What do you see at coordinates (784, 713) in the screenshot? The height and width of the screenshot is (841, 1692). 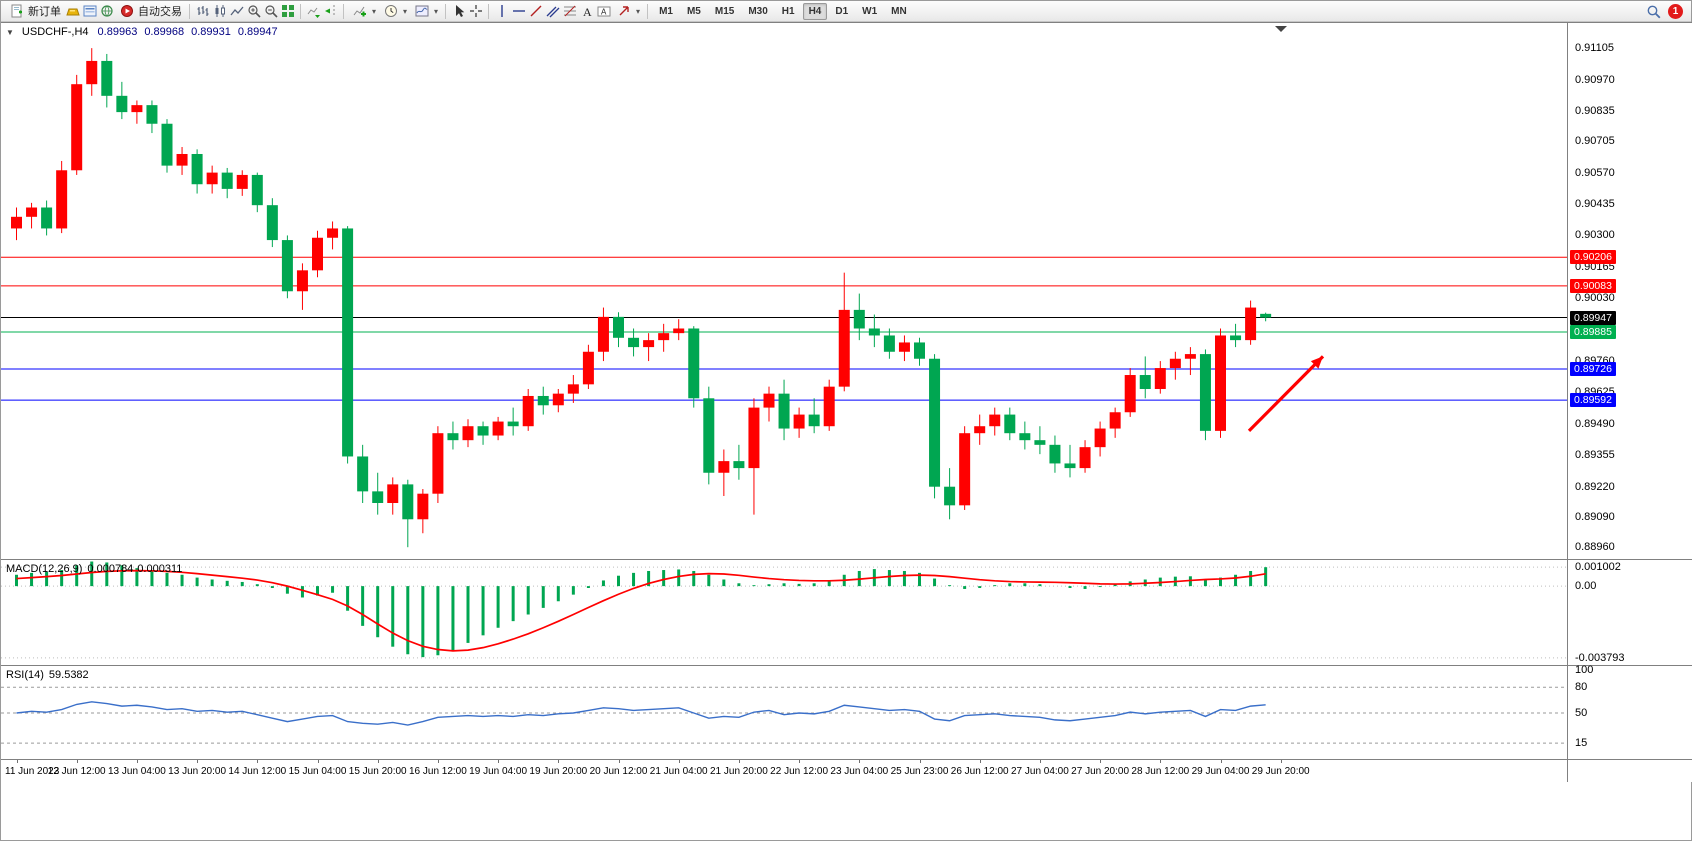 I see `rsi-canvas` at bounding box center [784, 713].